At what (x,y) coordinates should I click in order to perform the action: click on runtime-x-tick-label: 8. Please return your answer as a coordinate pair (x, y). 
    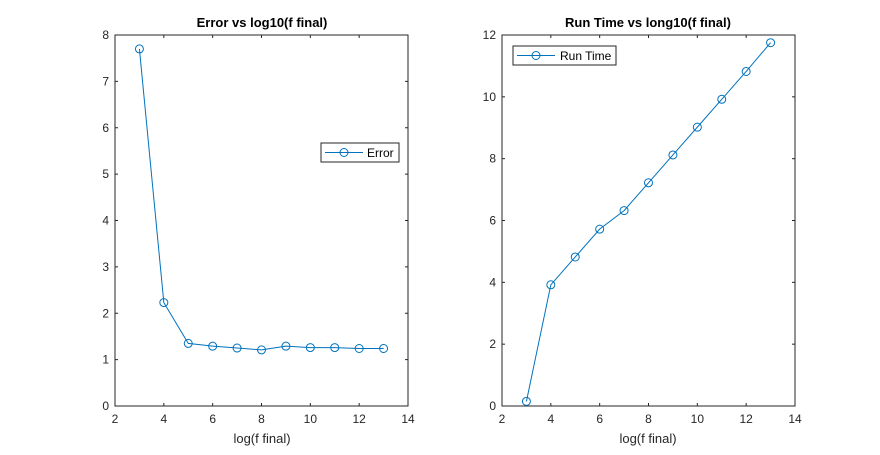
    Looking at the image, I should click on (648, 419).